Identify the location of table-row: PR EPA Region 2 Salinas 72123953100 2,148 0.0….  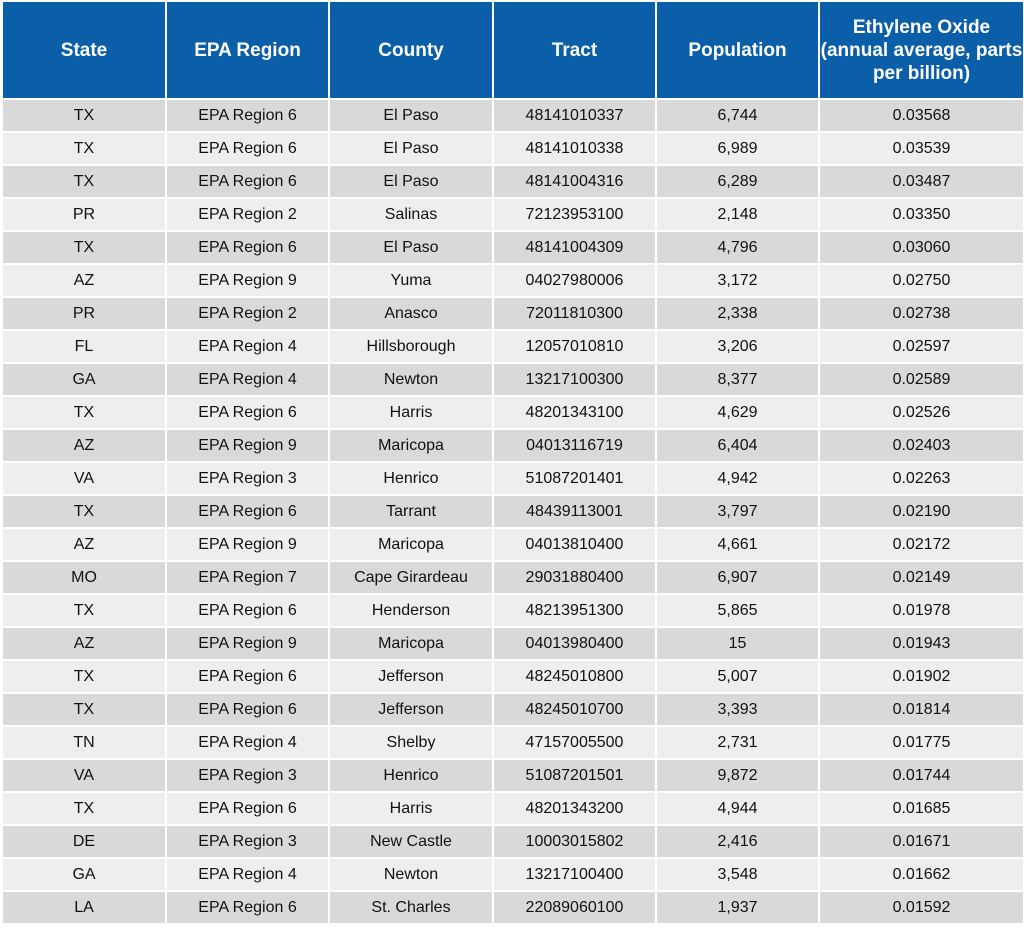
(512, 214).